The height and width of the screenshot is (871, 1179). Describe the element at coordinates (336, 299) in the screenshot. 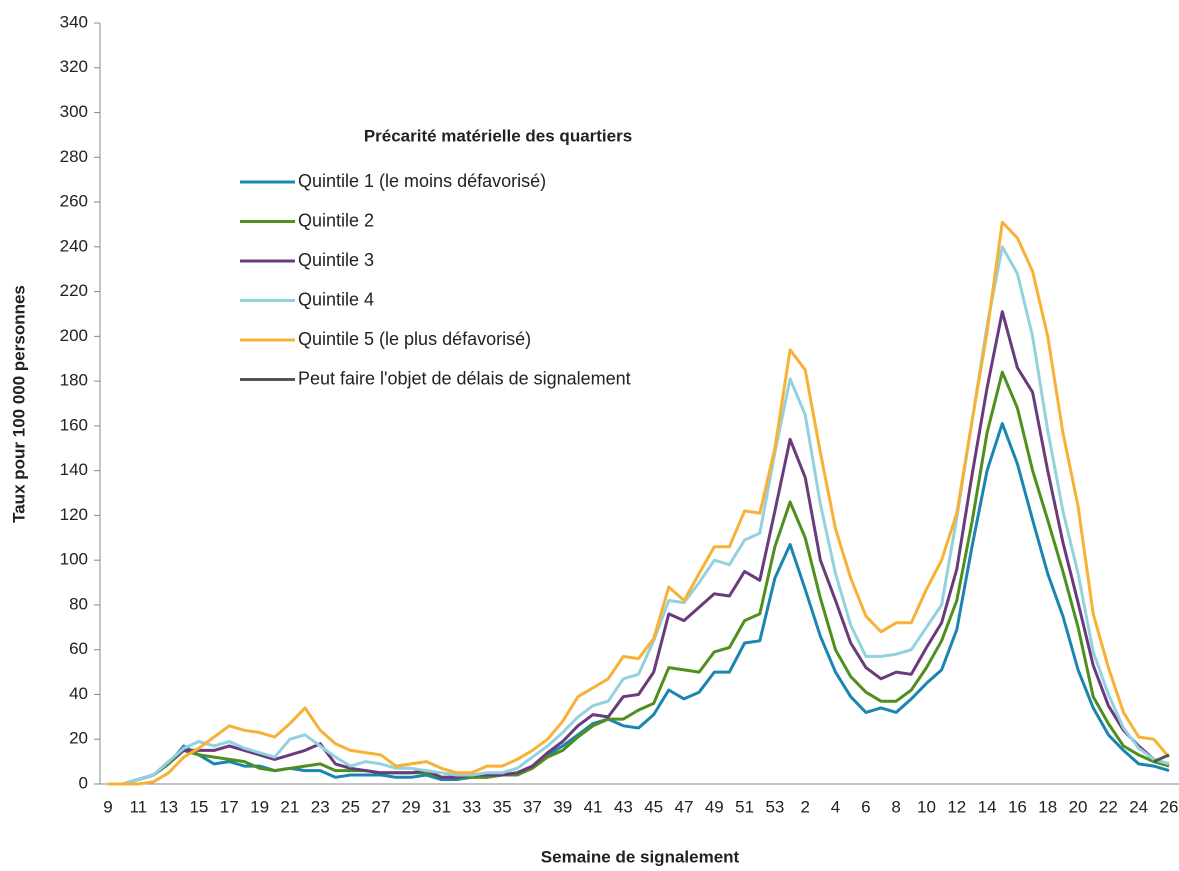

I see `legend-label: Quintile 4` at that location.